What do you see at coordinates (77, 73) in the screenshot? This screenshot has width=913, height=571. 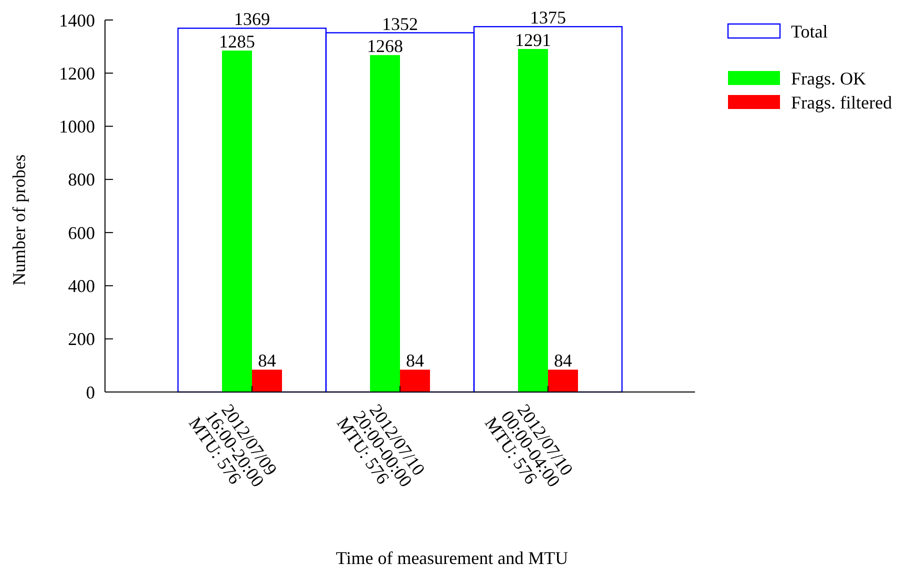 I see `y-tick-label: 1200` at bounding box center [77, 73].